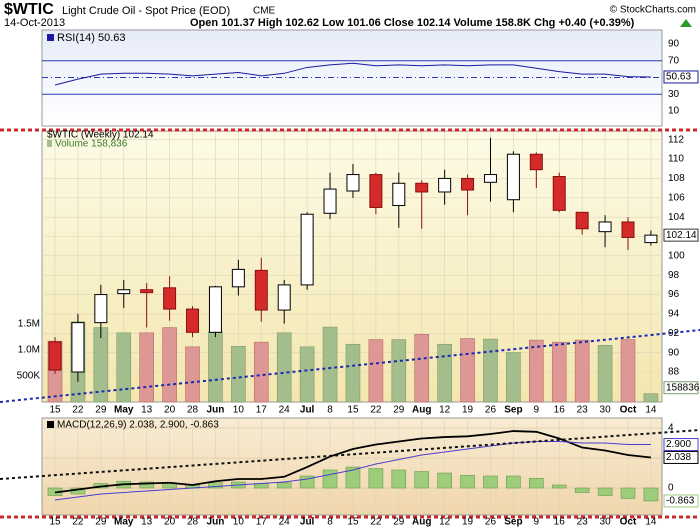 Image resolution: width=700 pixels, height=530 pixels. What do you see at coordinates (674, 333) in the screenshot?
I see `y-tick-label: 92` at bounding box center [674, 333].